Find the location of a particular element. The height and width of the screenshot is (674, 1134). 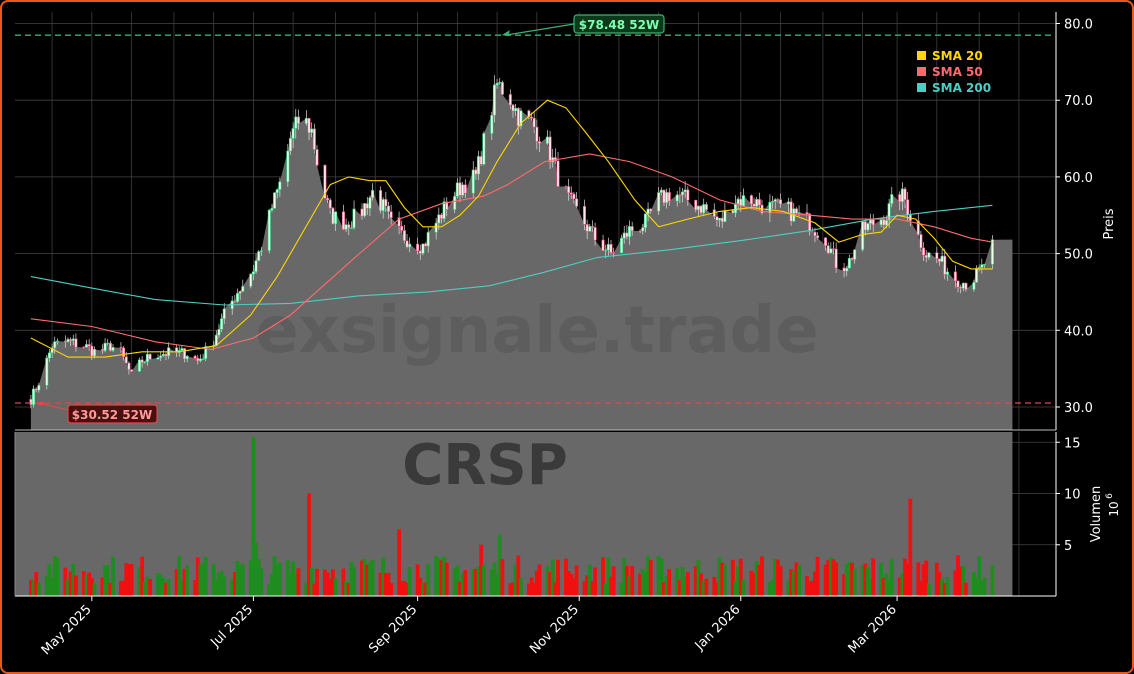

high-52w-label-box is located at coordinates (619, 24).